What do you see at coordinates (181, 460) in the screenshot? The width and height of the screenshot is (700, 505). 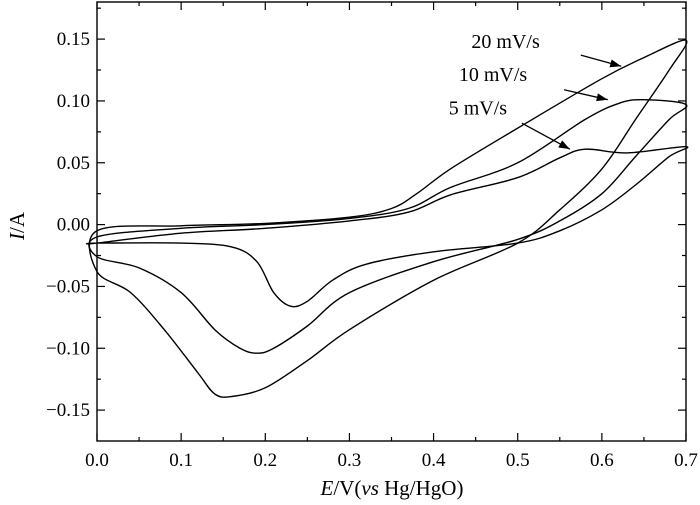 I see `x-tick-label: 0.1` at bounding box center [181, 460].